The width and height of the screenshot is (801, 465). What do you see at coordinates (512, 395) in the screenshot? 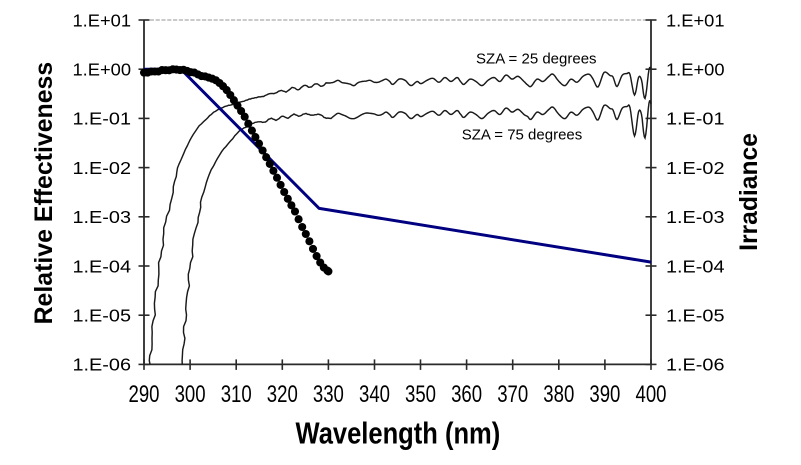
I see `svg-text: 370` at bounding box center [512, 395].